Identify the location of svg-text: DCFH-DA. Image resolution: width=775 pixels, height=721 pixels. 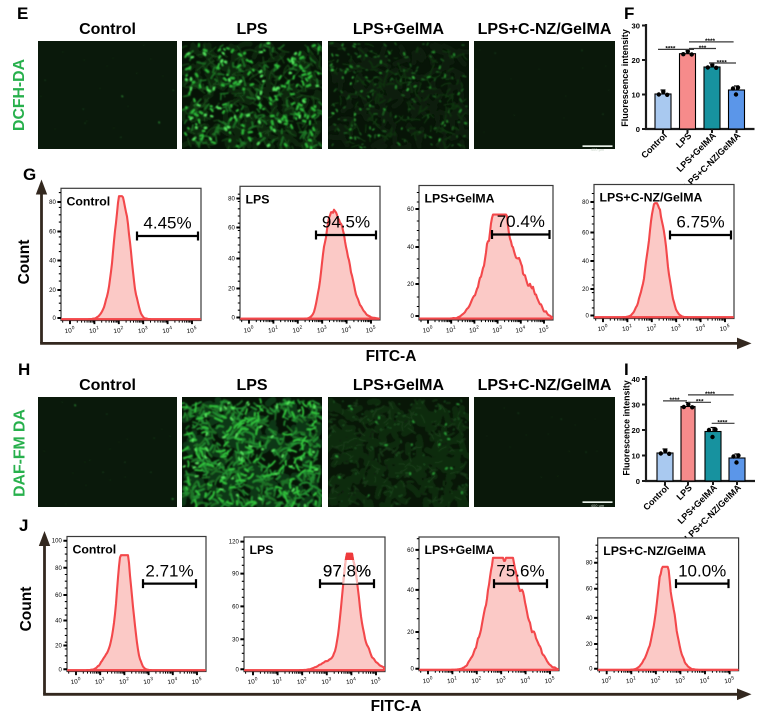
(19, 95).